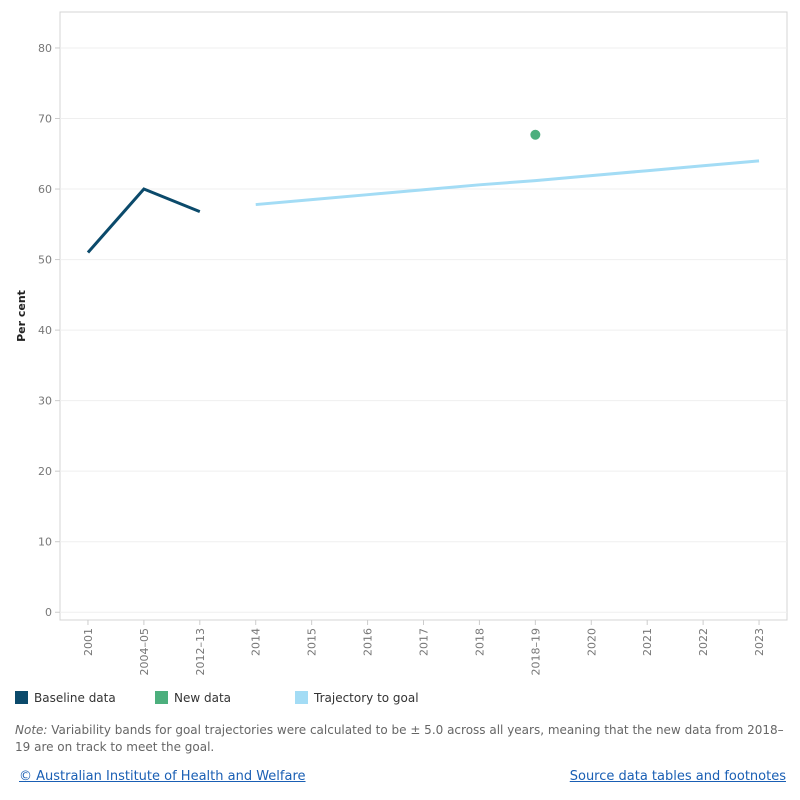  What do you see at coordinates (703, 642) in the screenshot?
I see `x-tick-label: 2022` at bounding box center [703, 642].